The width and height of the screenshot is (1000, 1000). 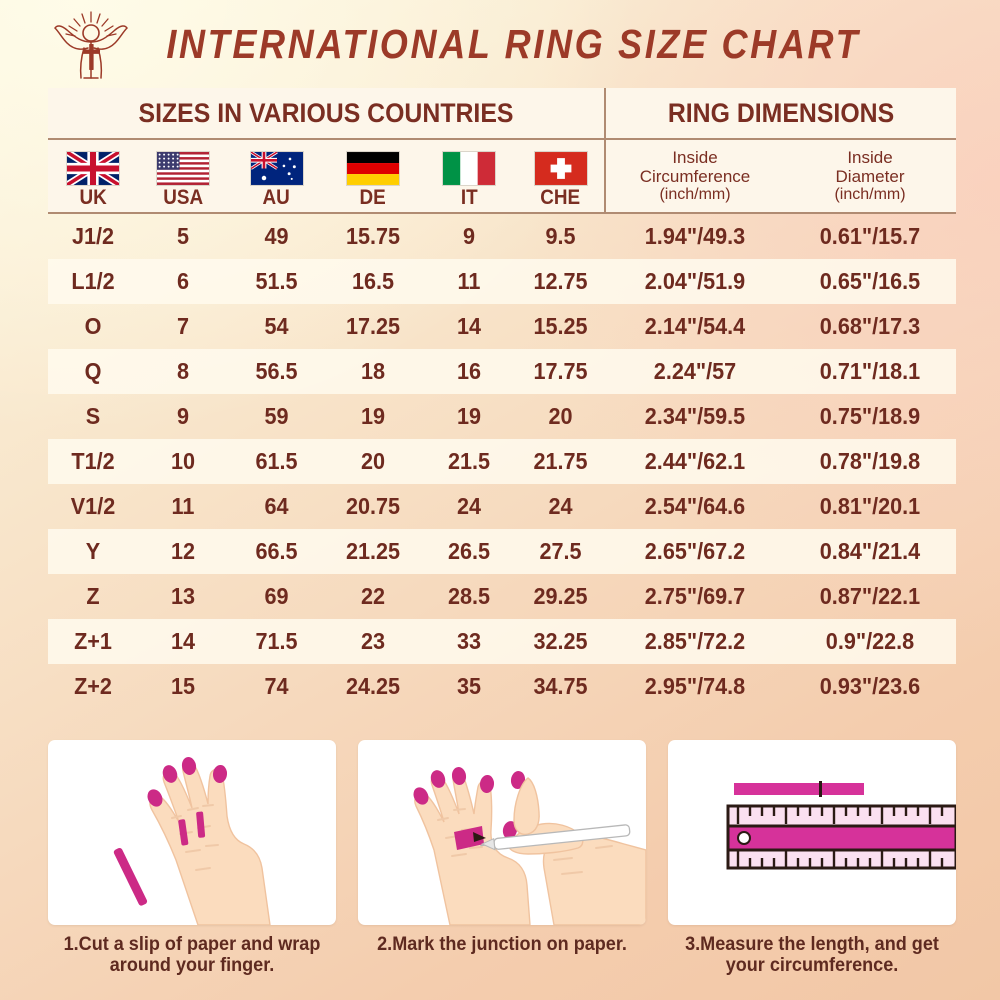 I want to click on table-cell: 8, so click(x=183, y=371).